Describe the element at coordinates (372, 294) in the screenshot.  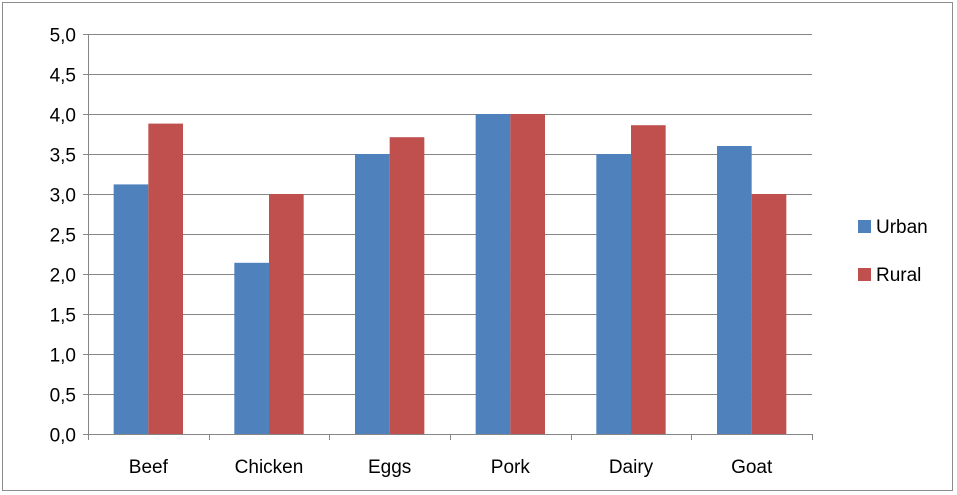
I see `bar-urban-eggs` at that location.